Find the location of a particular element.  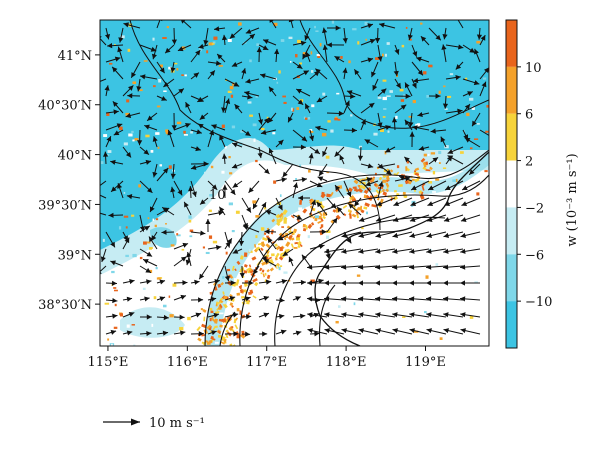

colorbar-blocks is located at coordinates (511, 184).